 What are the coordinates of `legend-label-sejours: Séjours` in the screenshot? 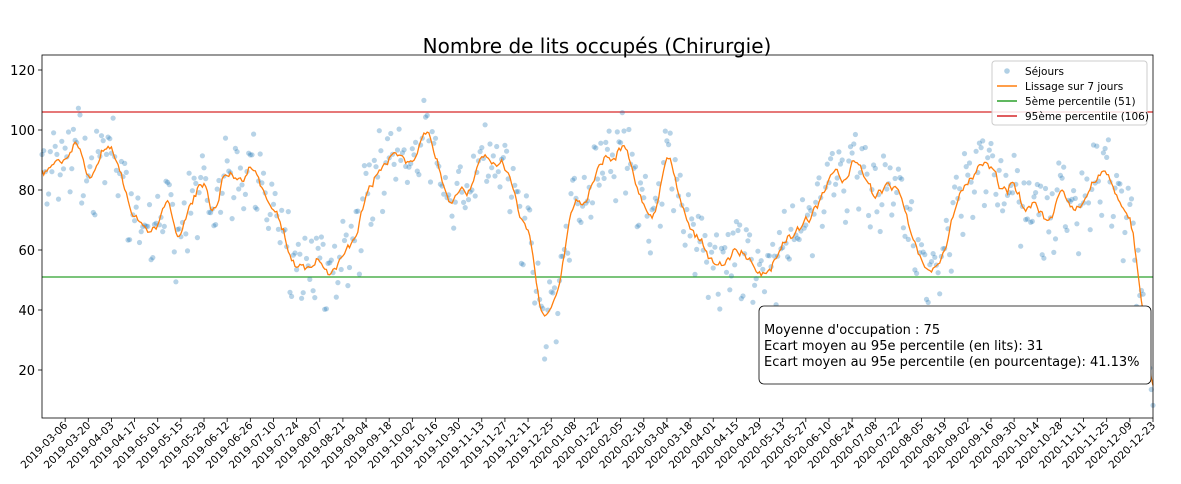 It's located at (1044, 72).